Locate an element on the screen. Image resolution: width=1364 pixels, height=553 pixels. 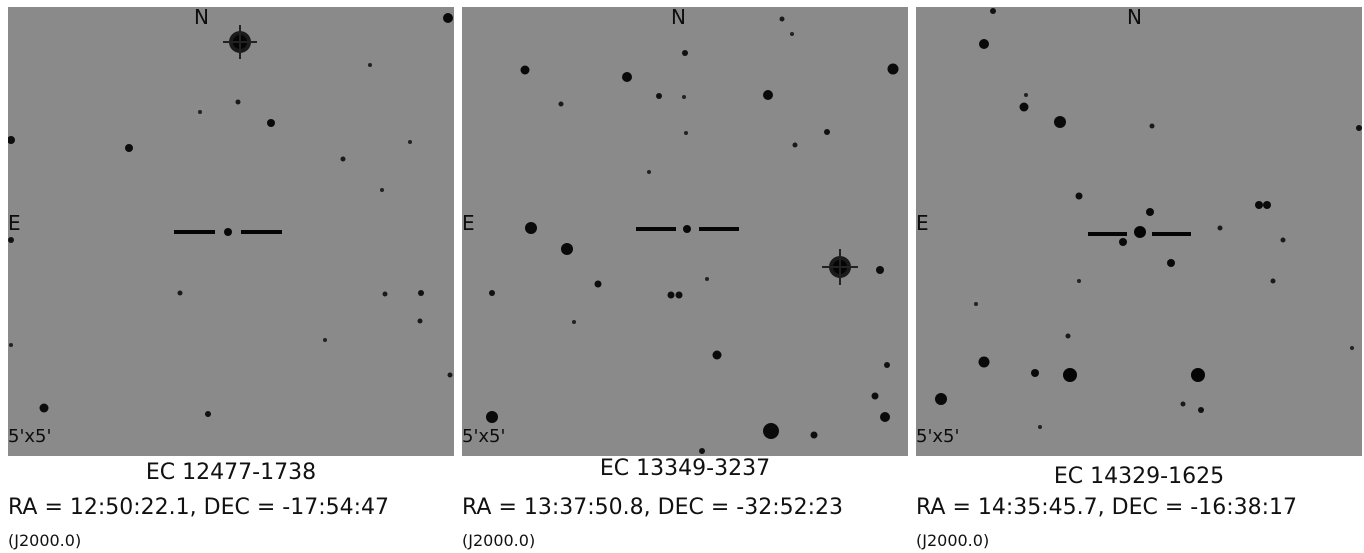
object-name: EC 13349-3237 is located at coordinates (685, 468).